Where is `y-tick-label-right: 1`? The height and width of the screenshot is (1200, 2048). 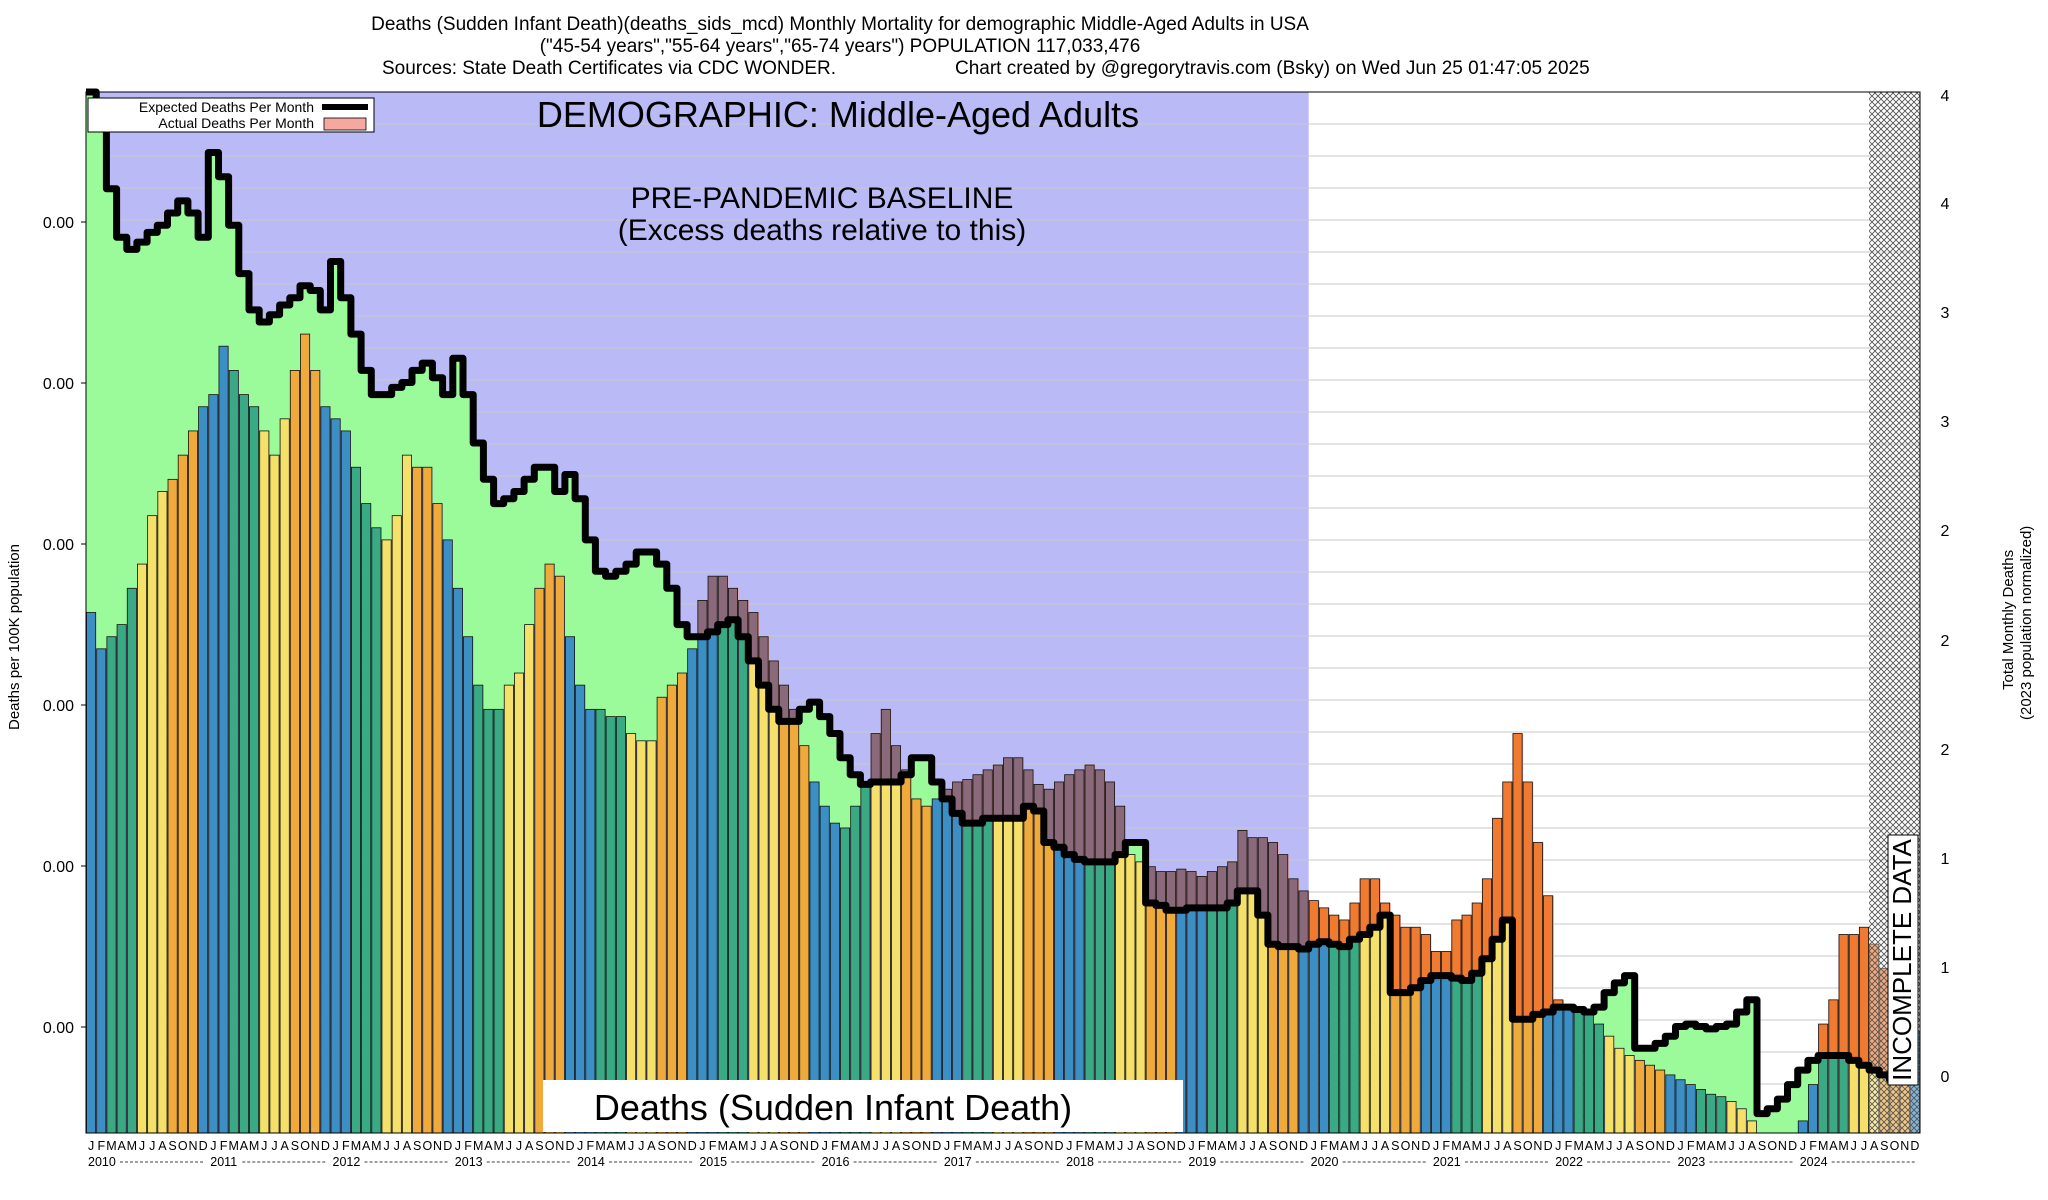
y-tick-label-right: 1 is located at coordinates (1945, 968).